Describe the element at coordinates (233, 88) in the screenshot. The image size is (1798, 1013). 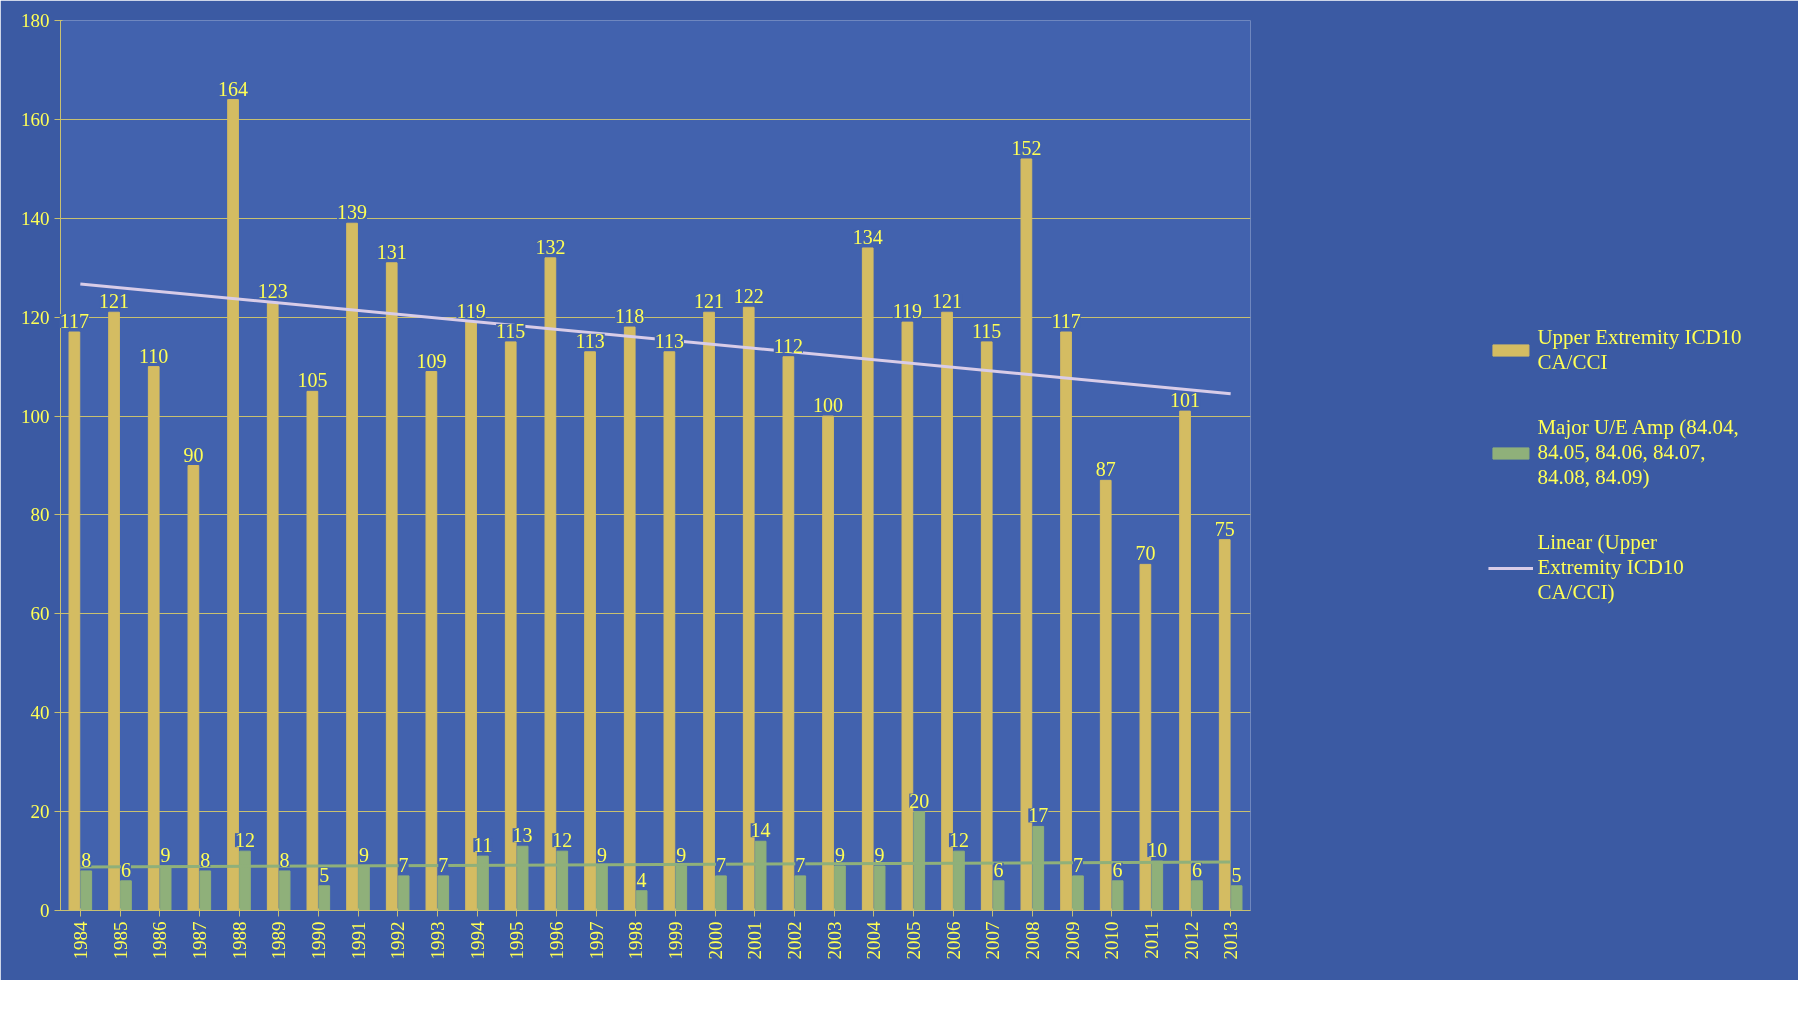
I see `data-label: 164` at that location.